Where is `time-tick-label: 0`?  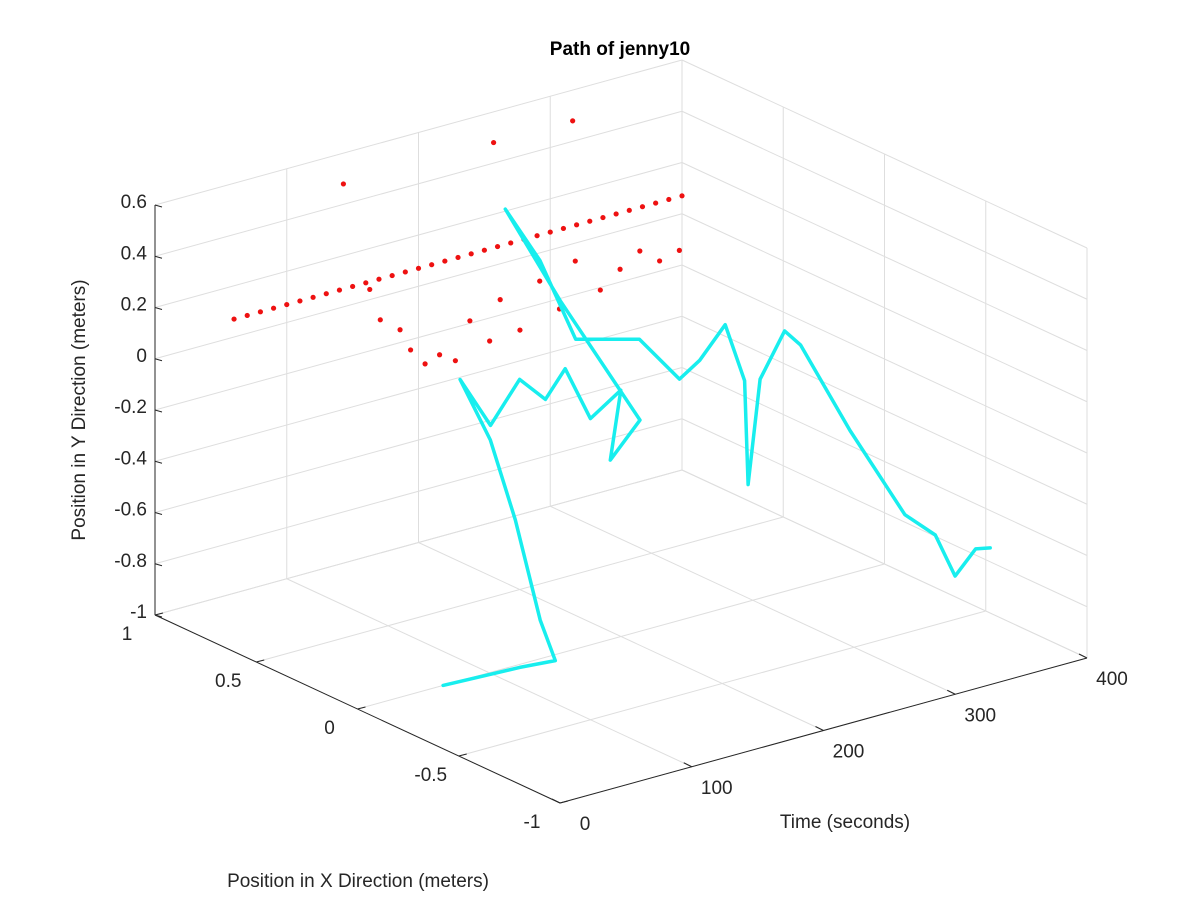 time-tick-label: 0 is located at coordinates (585, 824).